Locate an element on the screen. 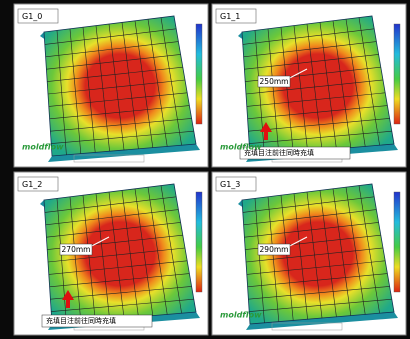 The height and width of the screenshot is (339, 410). annotation: 290mm is located at coordinates (274, 249).